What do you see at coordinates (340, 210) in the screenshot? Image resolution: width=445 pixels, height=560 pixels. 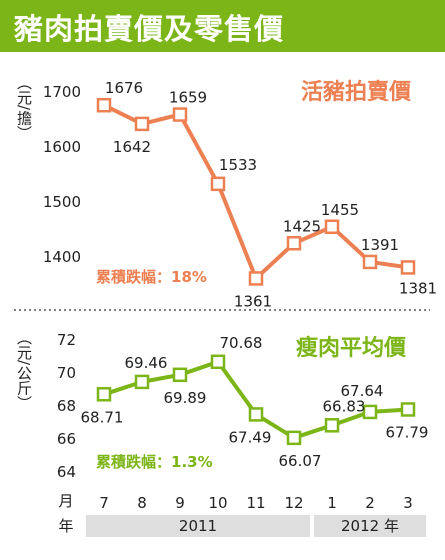 I see `data-label: 1455` at bounding box center [340, 210].